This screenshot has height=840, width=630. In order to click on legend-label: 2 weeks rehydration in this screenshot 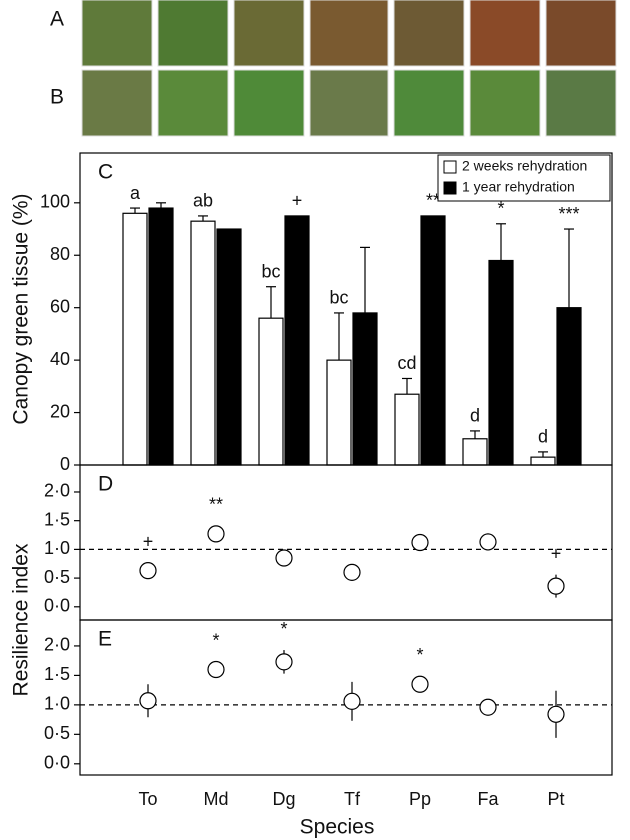, I will do `click(524, 166)`.